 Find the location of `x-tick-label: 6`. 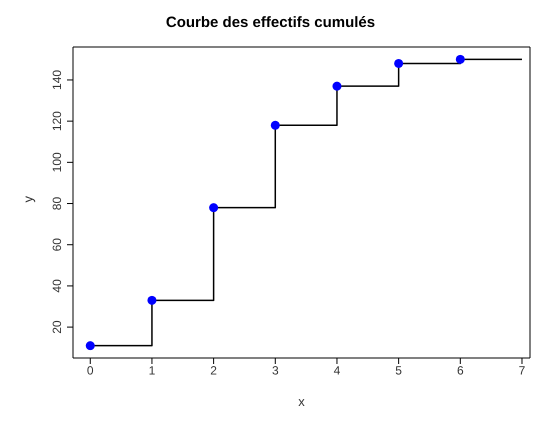

x-tick-label: 6 is located at coordinates (460, 371).